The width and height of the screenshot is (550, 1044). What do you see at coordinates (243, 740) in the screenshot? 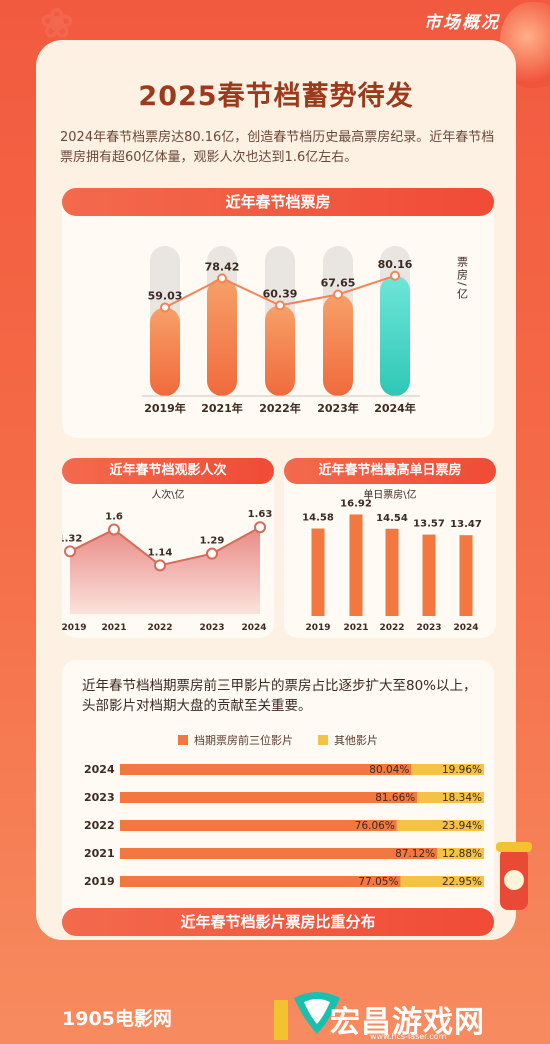
I see `legend-label-top3: 档期票房前三位影片` at bounding box center [243, 740].